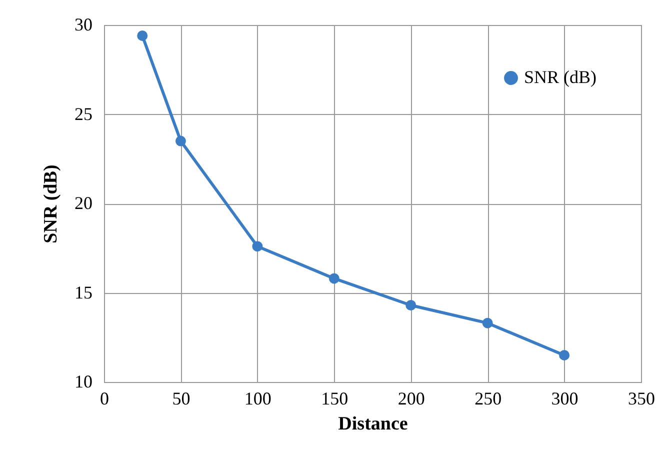 This screenshot has width=671, height=471. What do you see at coordinates (564, 398) in the screenshot?
I see `x-tick-label: 300` at bounding box center [564, 398].